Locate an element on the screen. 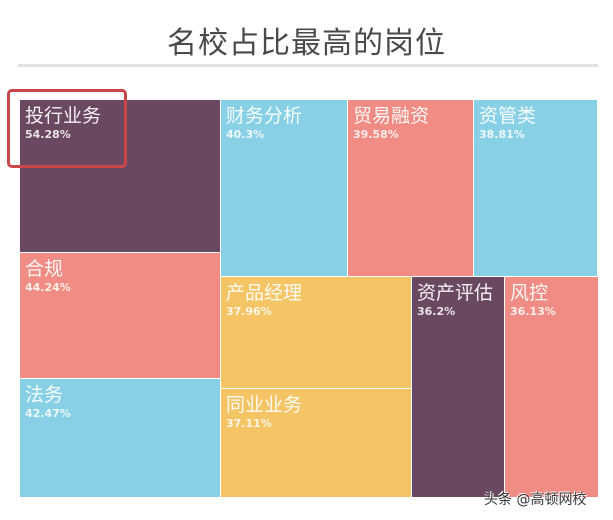 The height and width of the screenshot is (520, 613). cell-value: 38.81% is located at coordinates (502, 134).